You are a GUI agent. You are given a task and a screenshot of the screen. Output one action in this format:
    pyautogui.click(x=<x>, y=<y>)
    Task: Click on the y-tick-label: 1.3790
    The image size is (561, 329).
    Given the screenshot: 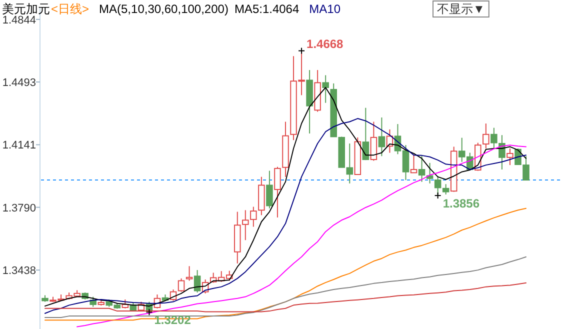 What is the action you would take?
    pyautogui.click(x=19, y=208)
    